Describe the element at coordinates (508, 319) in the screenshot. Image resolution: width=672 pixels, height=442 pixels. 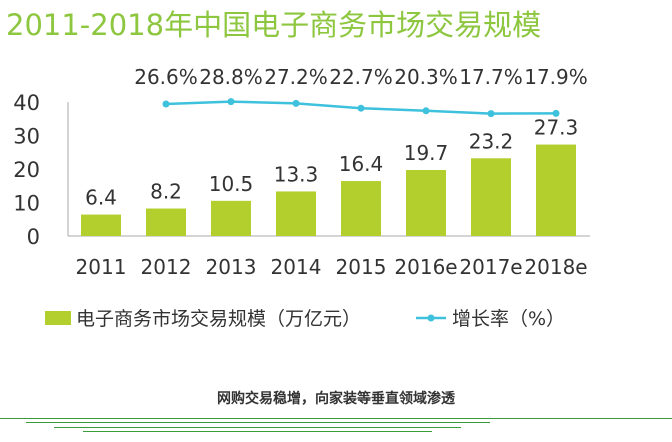
I see `legend-line-label: 增长率（%）` at that location.